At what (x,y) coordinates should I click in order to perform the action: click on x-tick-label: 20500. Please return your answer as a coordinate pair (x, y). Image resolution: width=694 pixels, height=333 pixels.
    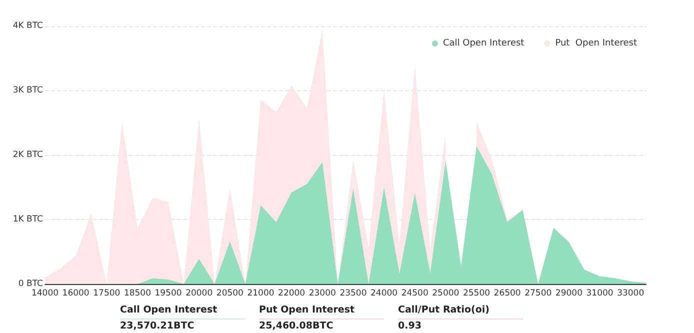
    Looking at the image, I should click on (230, 293).